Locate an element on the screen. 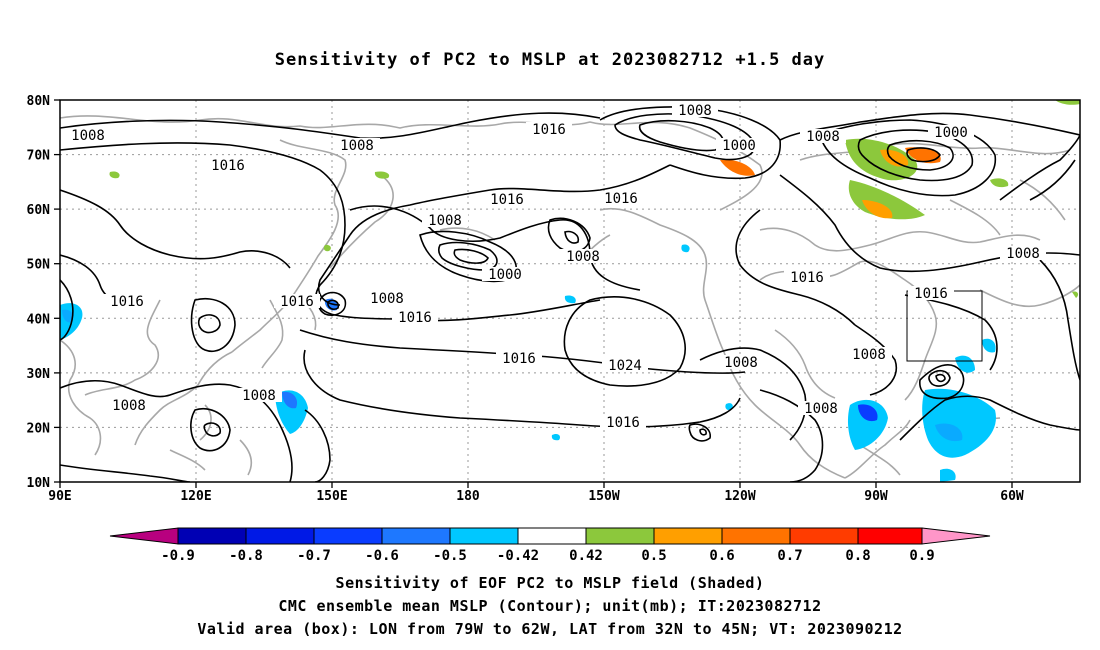 The width and height of the screenshot is (1100, 650). lon-label-180: 180 is located at coordinates (468, 496).